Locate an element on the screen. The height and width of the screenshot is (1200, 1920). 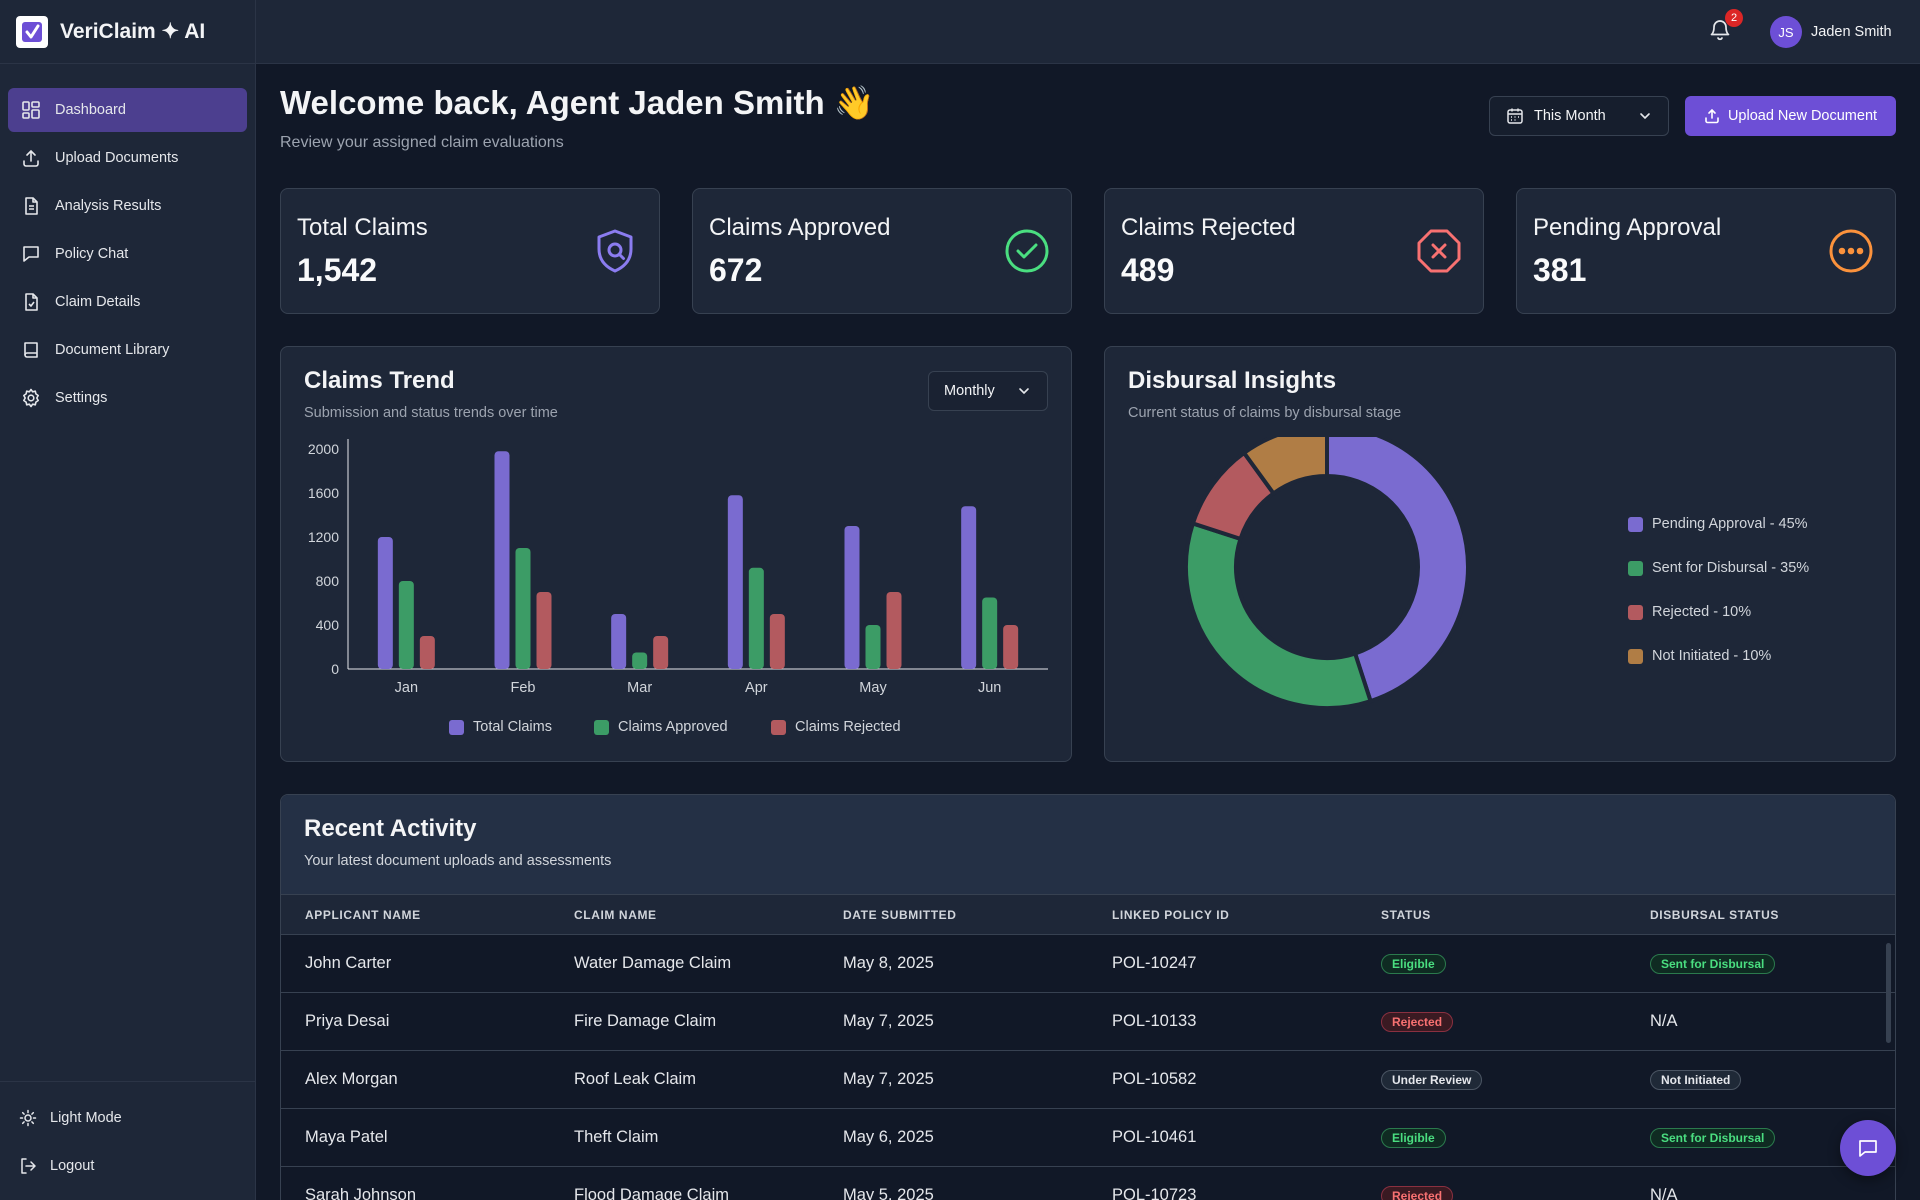
claim-name-cell: Fire Damage Claim is located at coordinates (645, 1021).